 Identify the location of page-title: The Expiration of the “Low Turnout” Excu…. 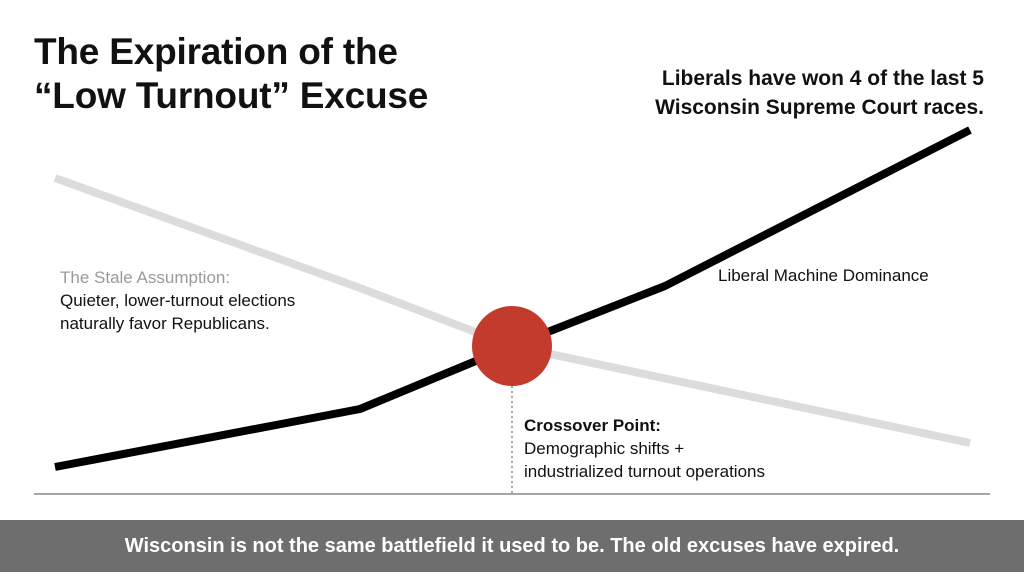
(231, 74).